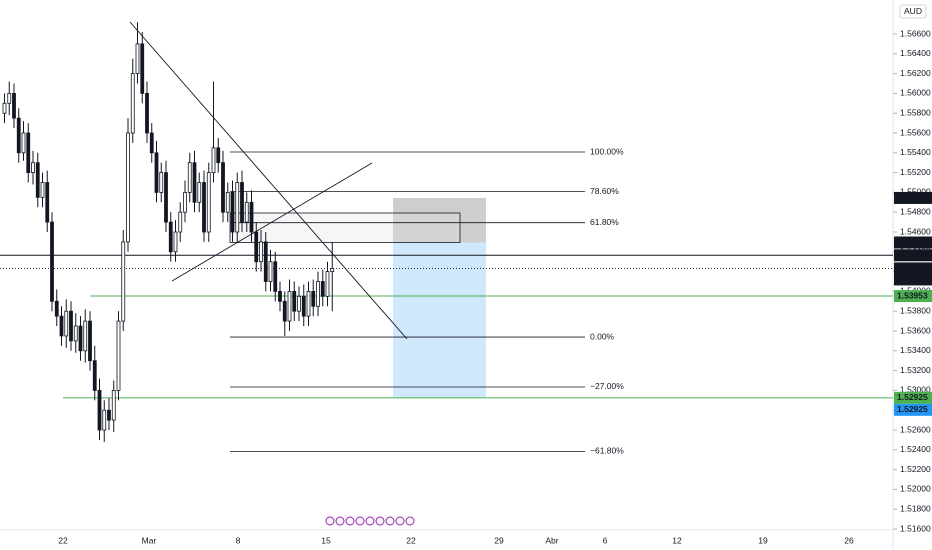 This screenshot has height=550, width=932. Describe the element at coordinates (915, 112) in the screenshot. I see `y-tick-label: 1.55800` at that location.